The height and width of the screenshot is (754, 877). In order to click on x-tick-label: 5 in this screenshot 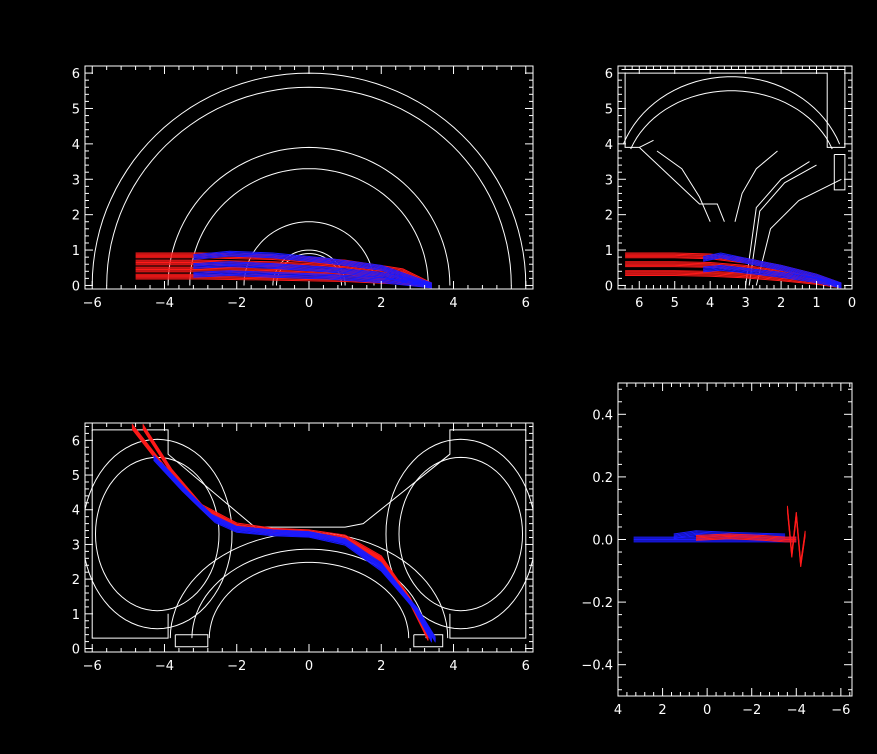, I will do `click(675, 303)`.